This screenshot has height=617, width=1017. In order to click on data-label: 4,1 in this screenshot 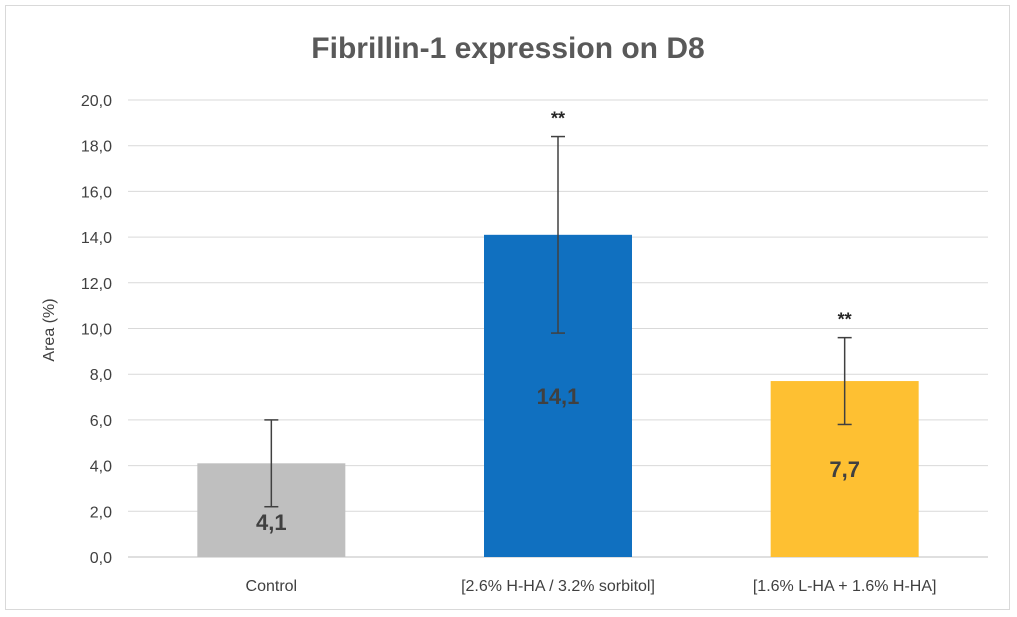, I will do `click(271, 522)`.